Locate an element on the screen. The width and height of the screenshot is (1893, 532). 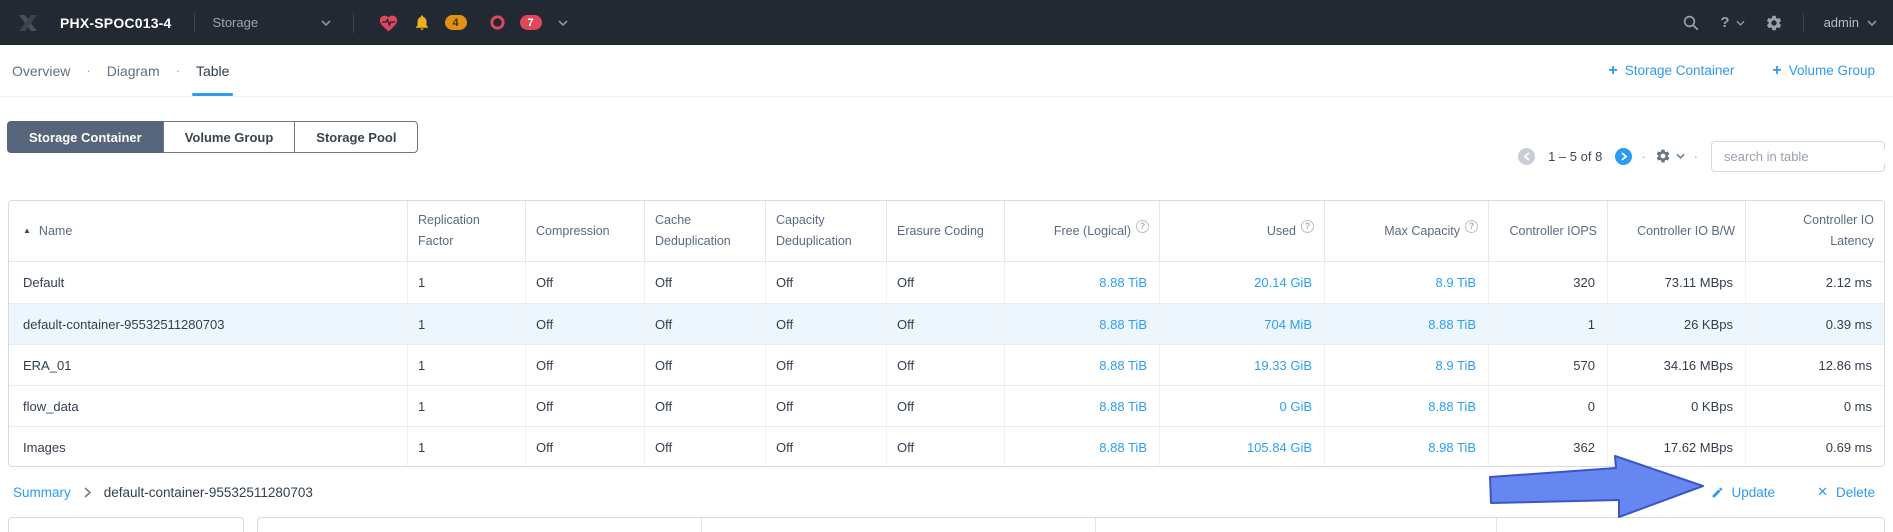
column-header-capacity-deduplication: Capacity Deduplication is located at coordinates (825, 231).